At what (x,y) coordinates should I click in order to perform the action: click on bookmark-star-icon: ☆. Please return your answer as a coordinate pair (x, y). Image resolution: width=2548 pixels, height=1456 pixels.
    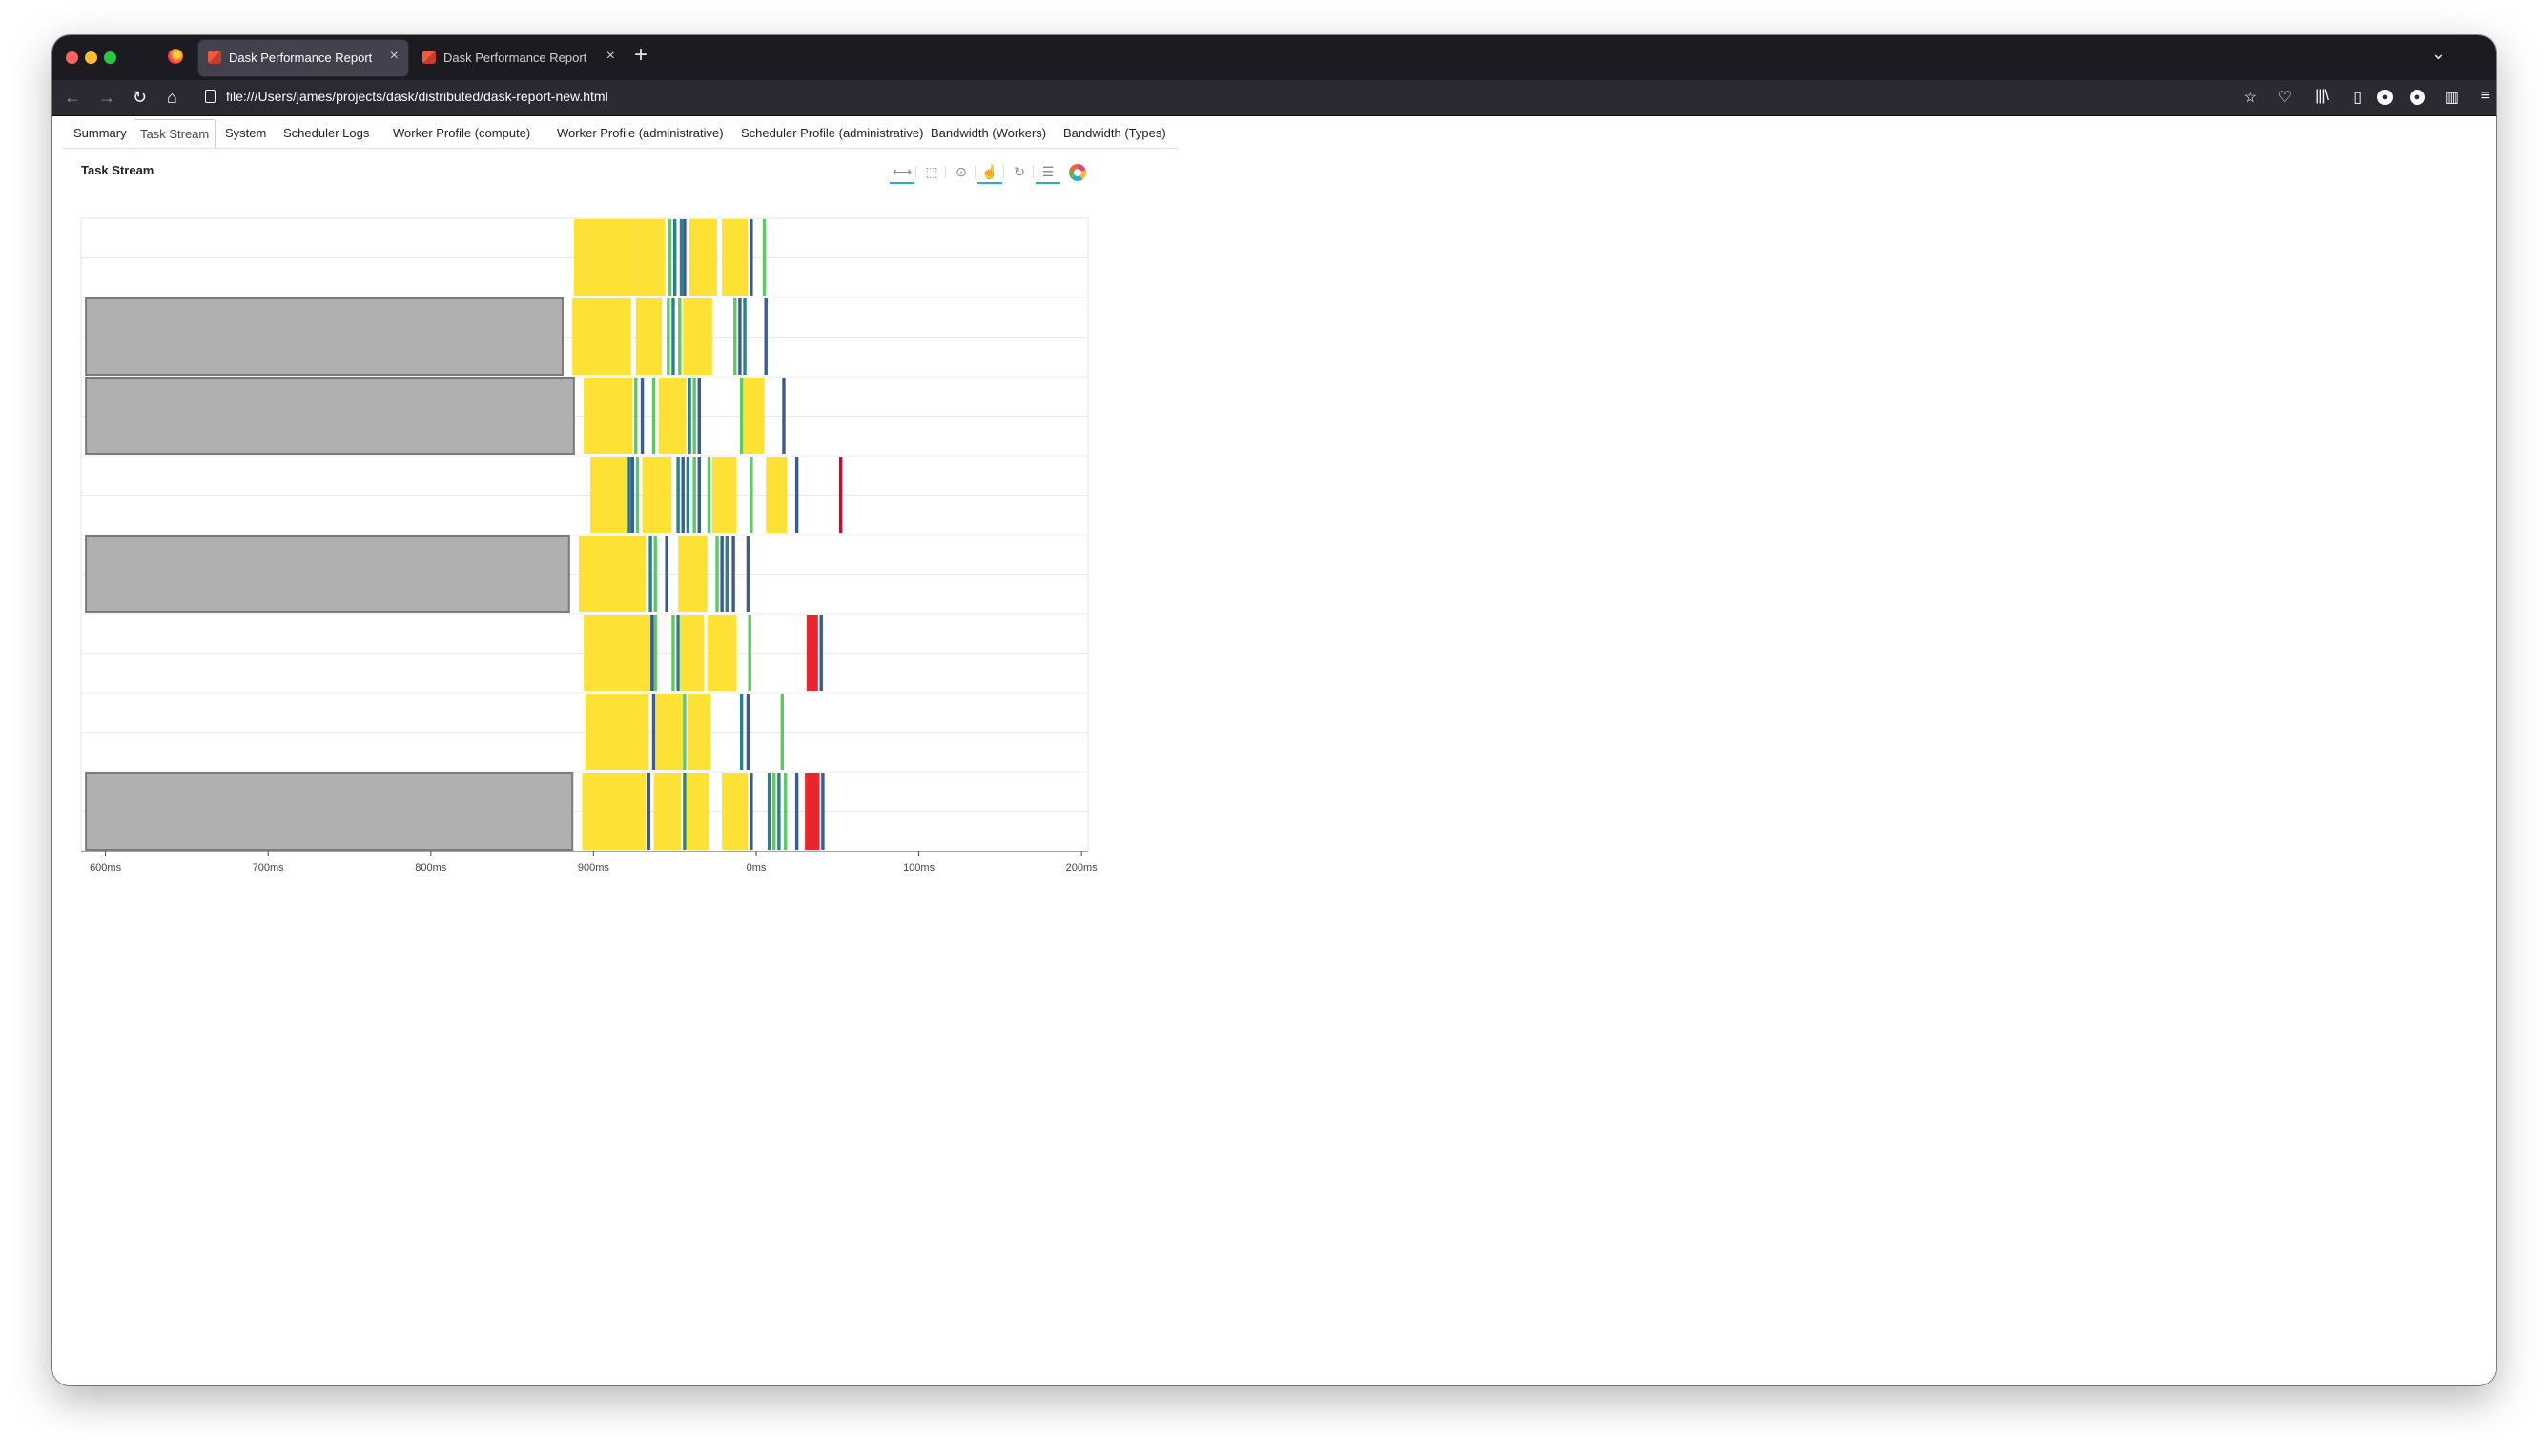
    Looking at the image, I should click on (2250, 98).